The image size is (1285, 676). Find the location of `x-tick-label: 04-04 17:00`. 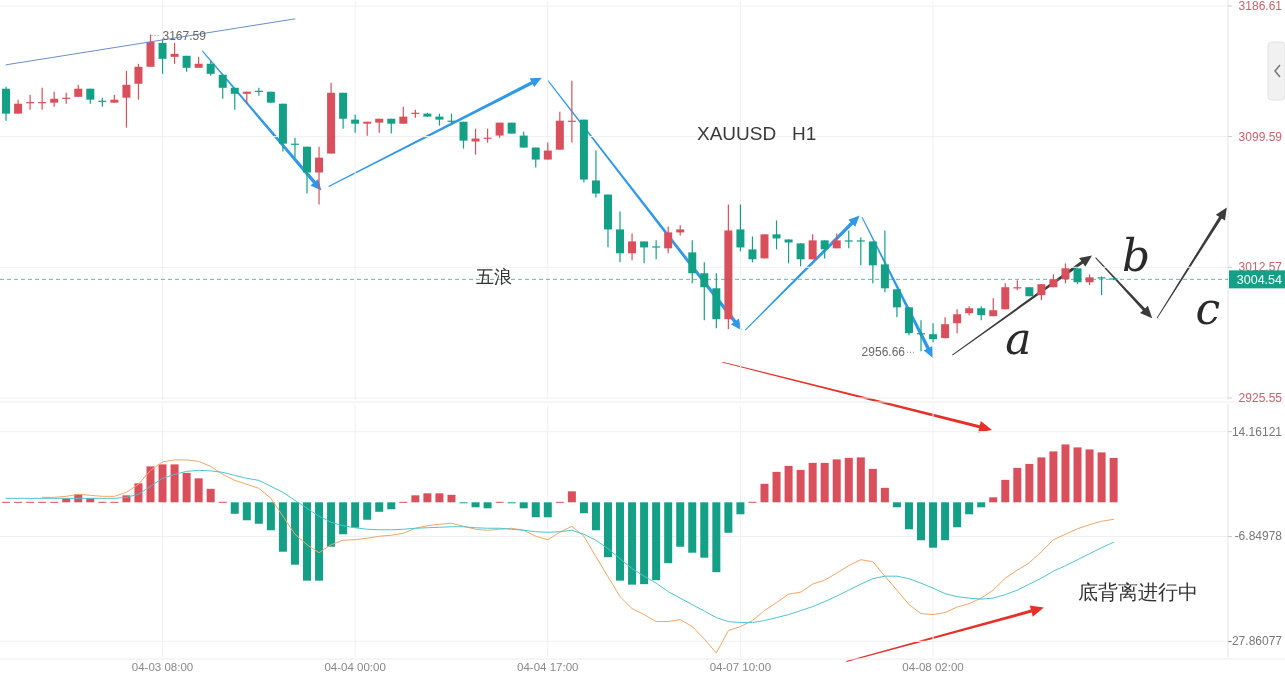

x-tick-label: 04-04 17:00 is located at coordinates (548, 667).